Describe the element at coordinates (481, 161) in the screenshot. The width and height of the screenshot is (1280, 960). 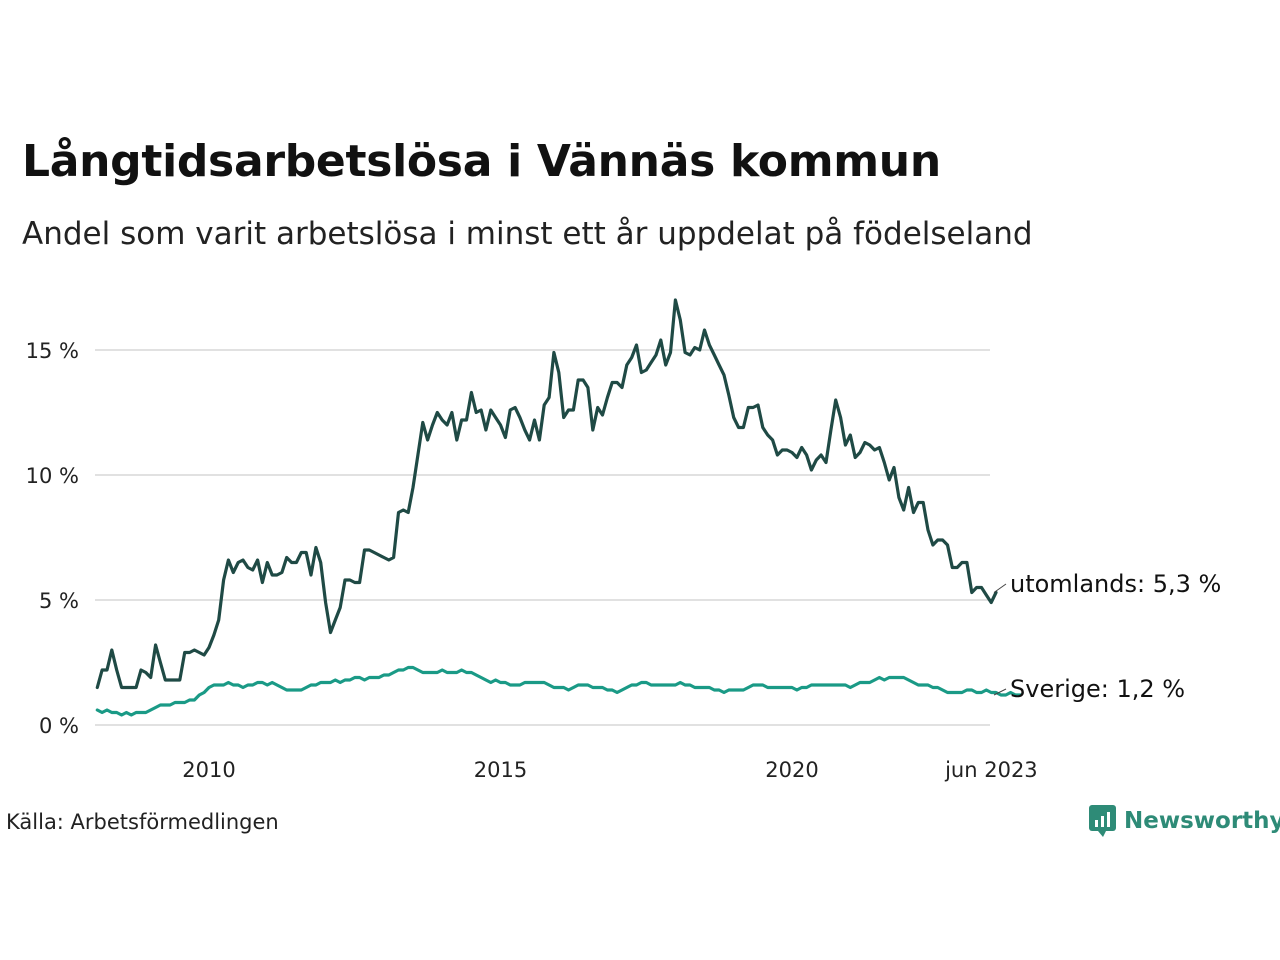
I see `chart-title: Långtidsarbetslösa i Vännäs kommun` at that location.